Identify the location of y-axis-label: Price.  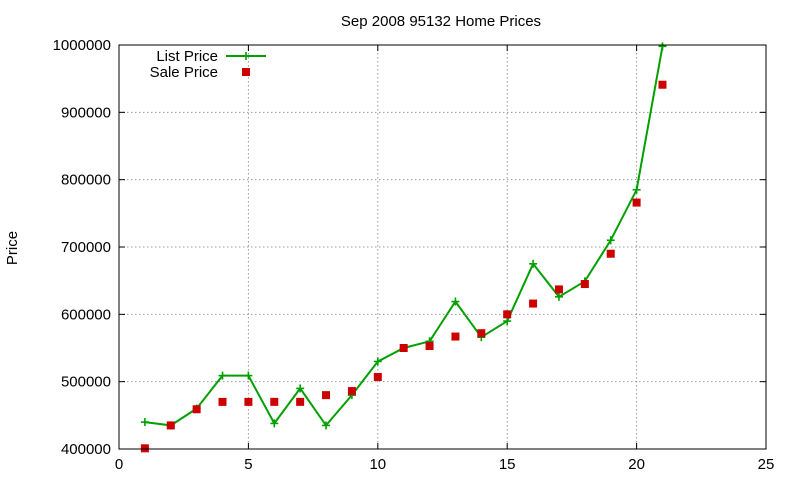
(12, 248).